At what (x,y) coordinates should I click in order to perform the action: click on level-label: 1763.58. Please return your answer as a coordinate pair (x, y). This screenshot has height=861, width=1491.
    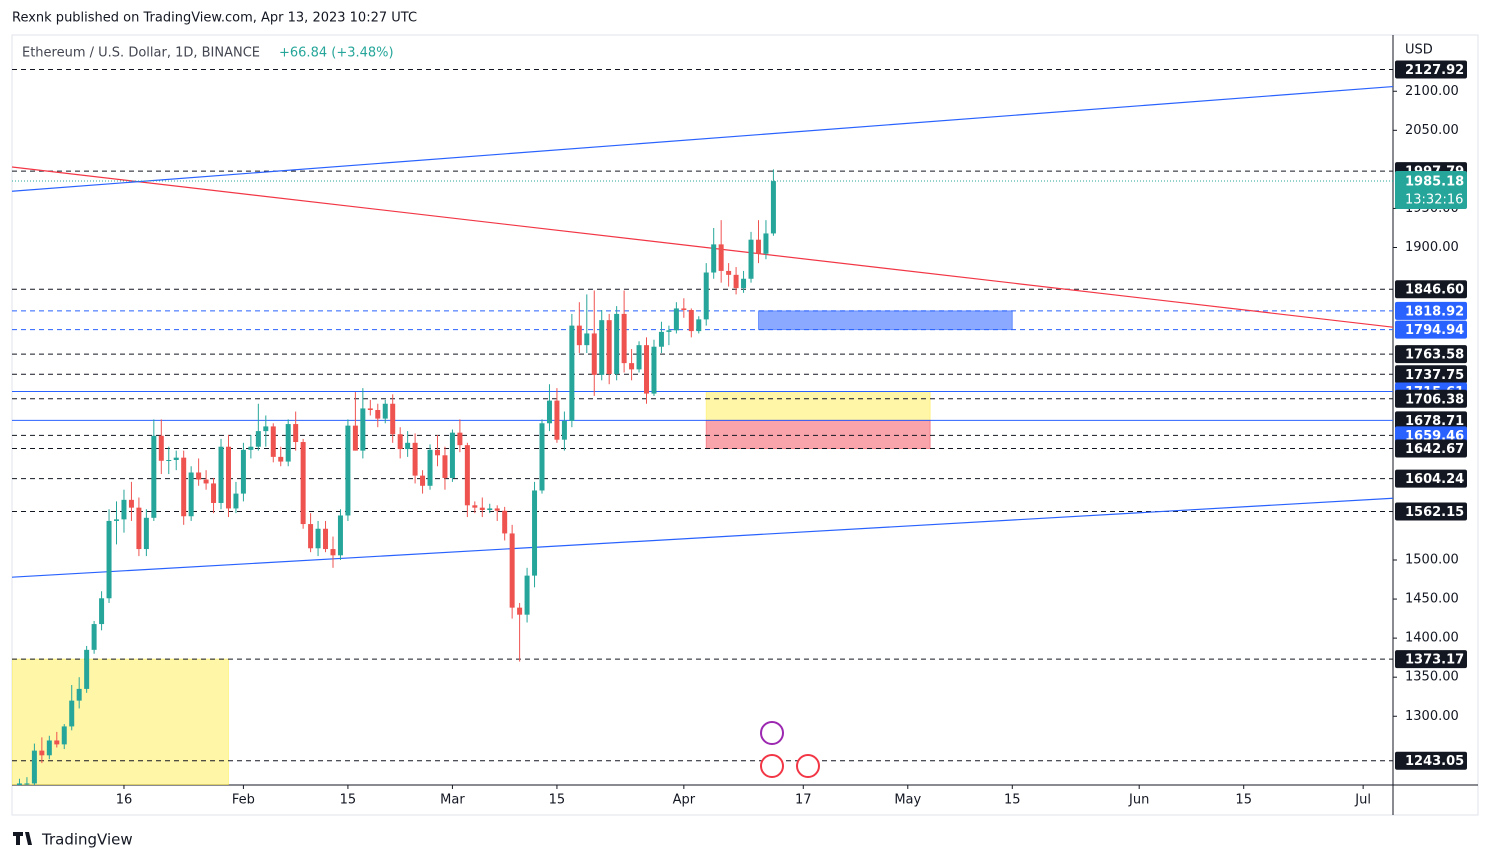
    Looking at the image, I should click on (1434, 355).